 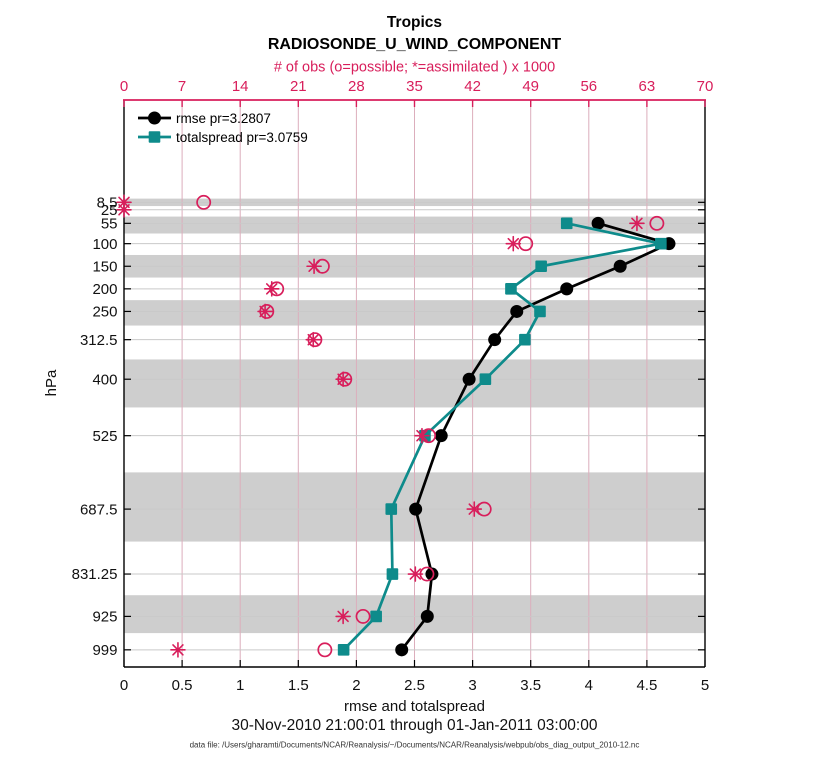 What do you see at coordinates (705, 685) in the screenshot?
I see `x-tick-label: 5` at bounding box center [705, 685].